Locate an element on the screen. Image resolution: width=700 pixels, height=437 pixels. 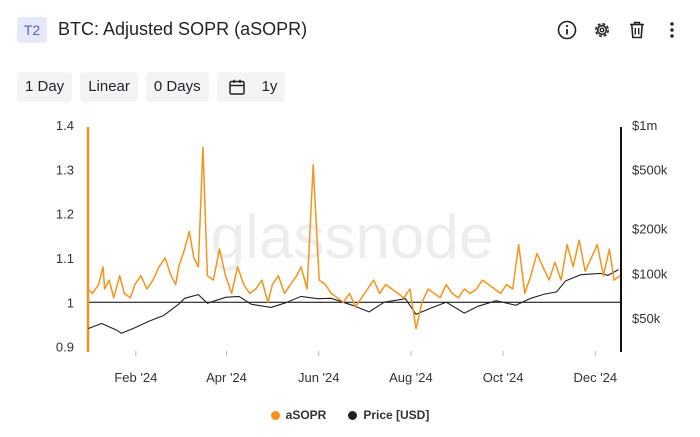
x-tick-label: Jun '24 is located at coordinates (319, 377).